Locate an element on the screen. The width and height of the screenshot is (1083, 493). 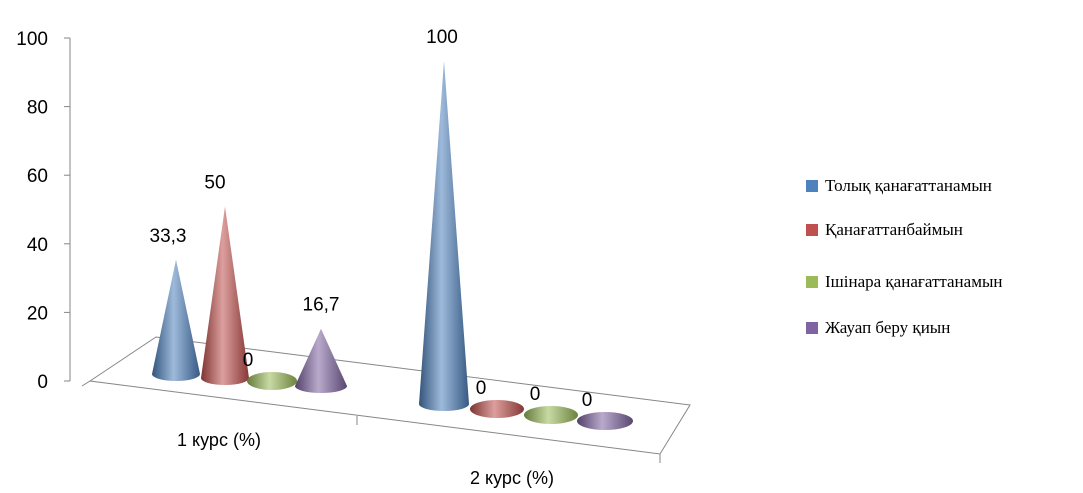
category-label: 2 курс (%) is located at coordinates (512, 478).